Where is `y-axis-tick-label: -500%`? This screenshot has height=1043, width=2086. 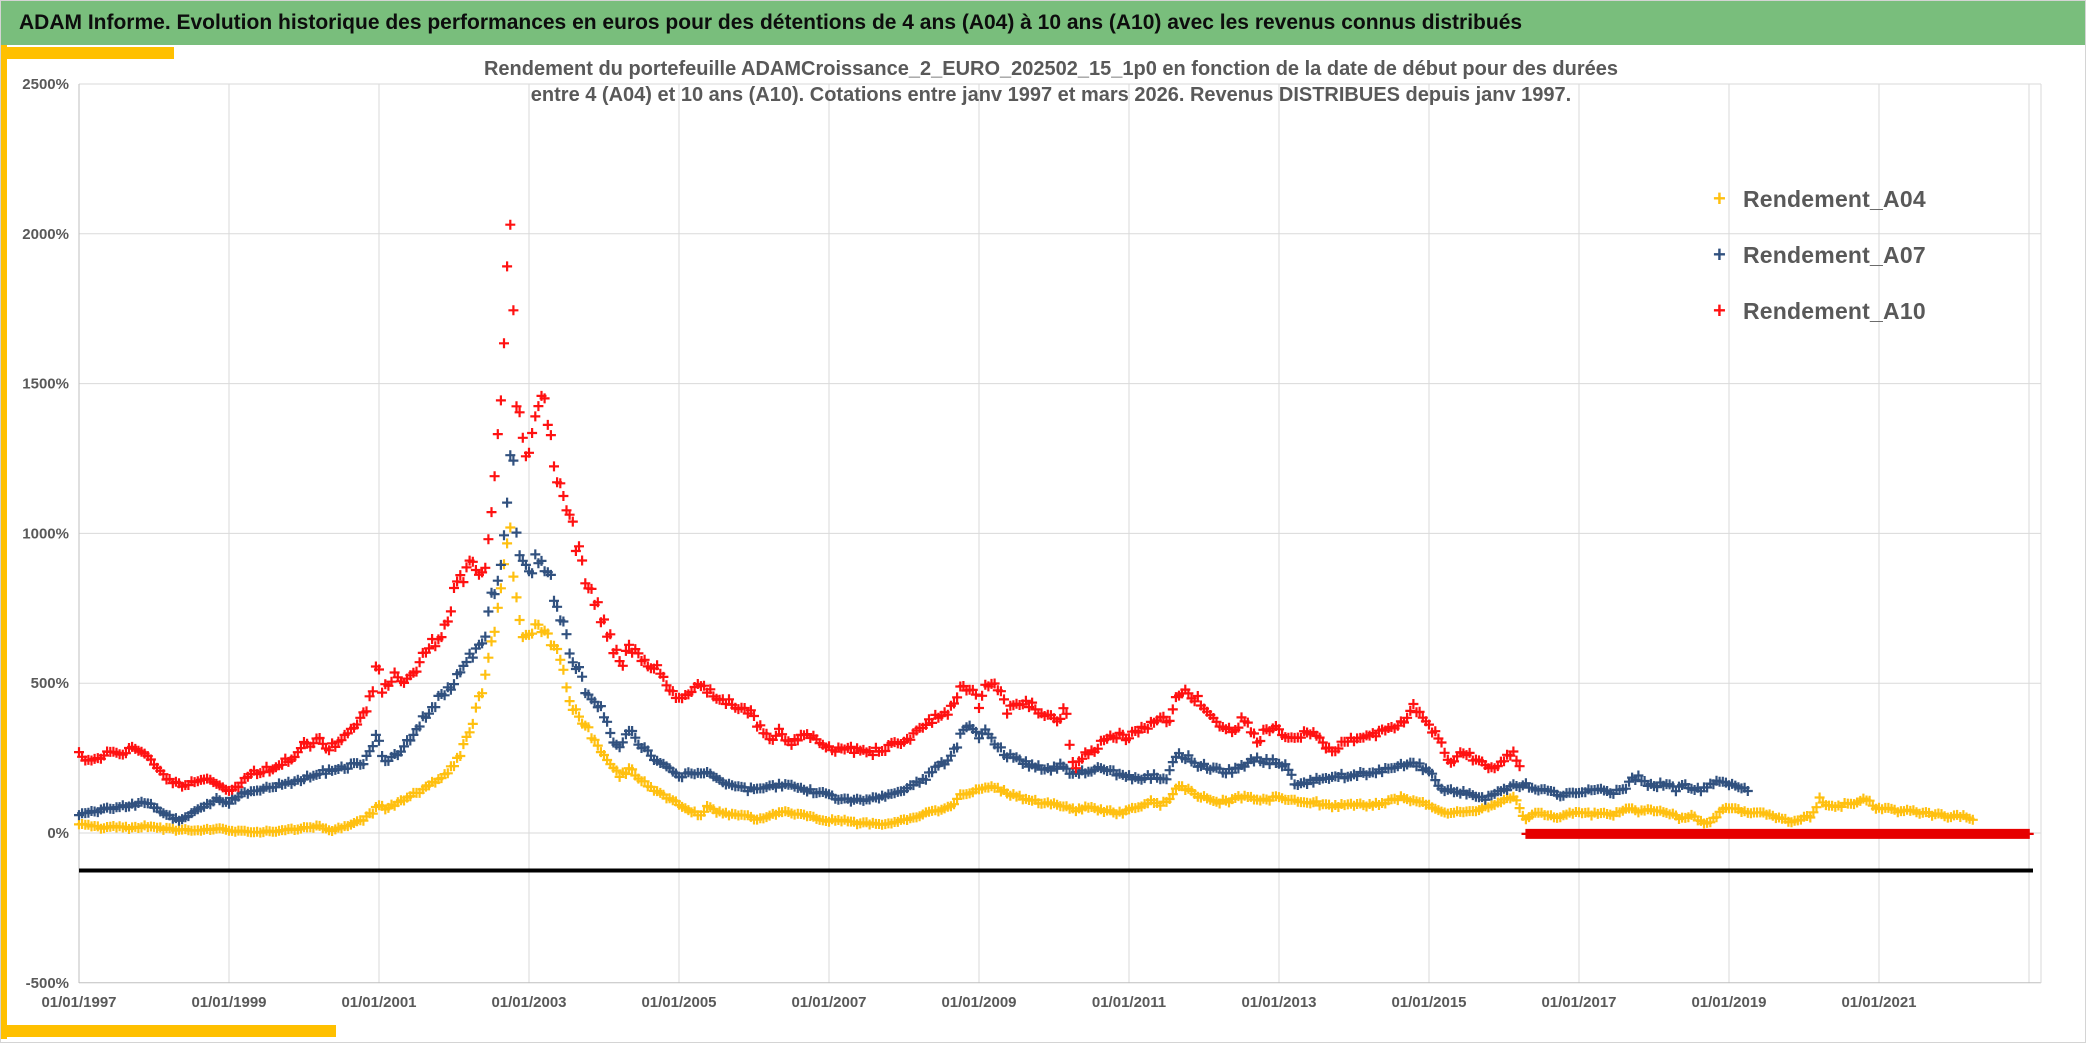
y-axis-tick-label: -500% is located at coordinates (47, 983).